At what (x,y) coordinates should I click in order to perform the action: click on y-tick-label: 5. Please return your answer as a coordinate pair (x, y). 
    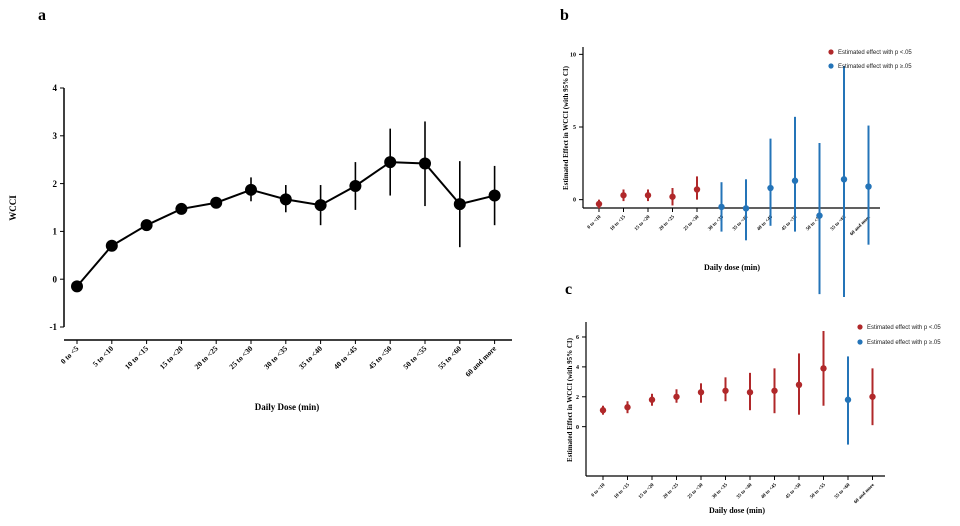
    Looking at the image, I should click on (574, 128).